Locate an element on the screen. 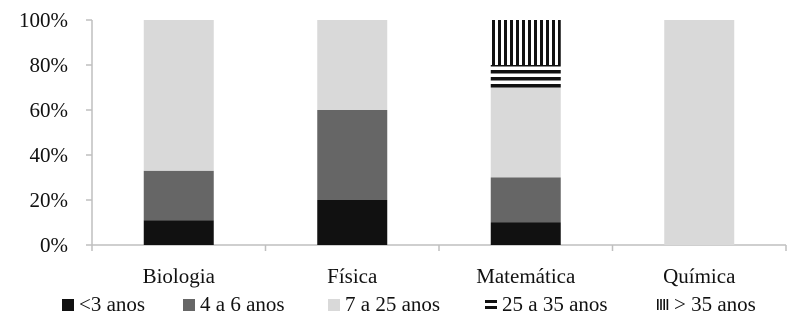 The image size is (795, 320). category-label: Biologia is located at coordinates (179, 276).